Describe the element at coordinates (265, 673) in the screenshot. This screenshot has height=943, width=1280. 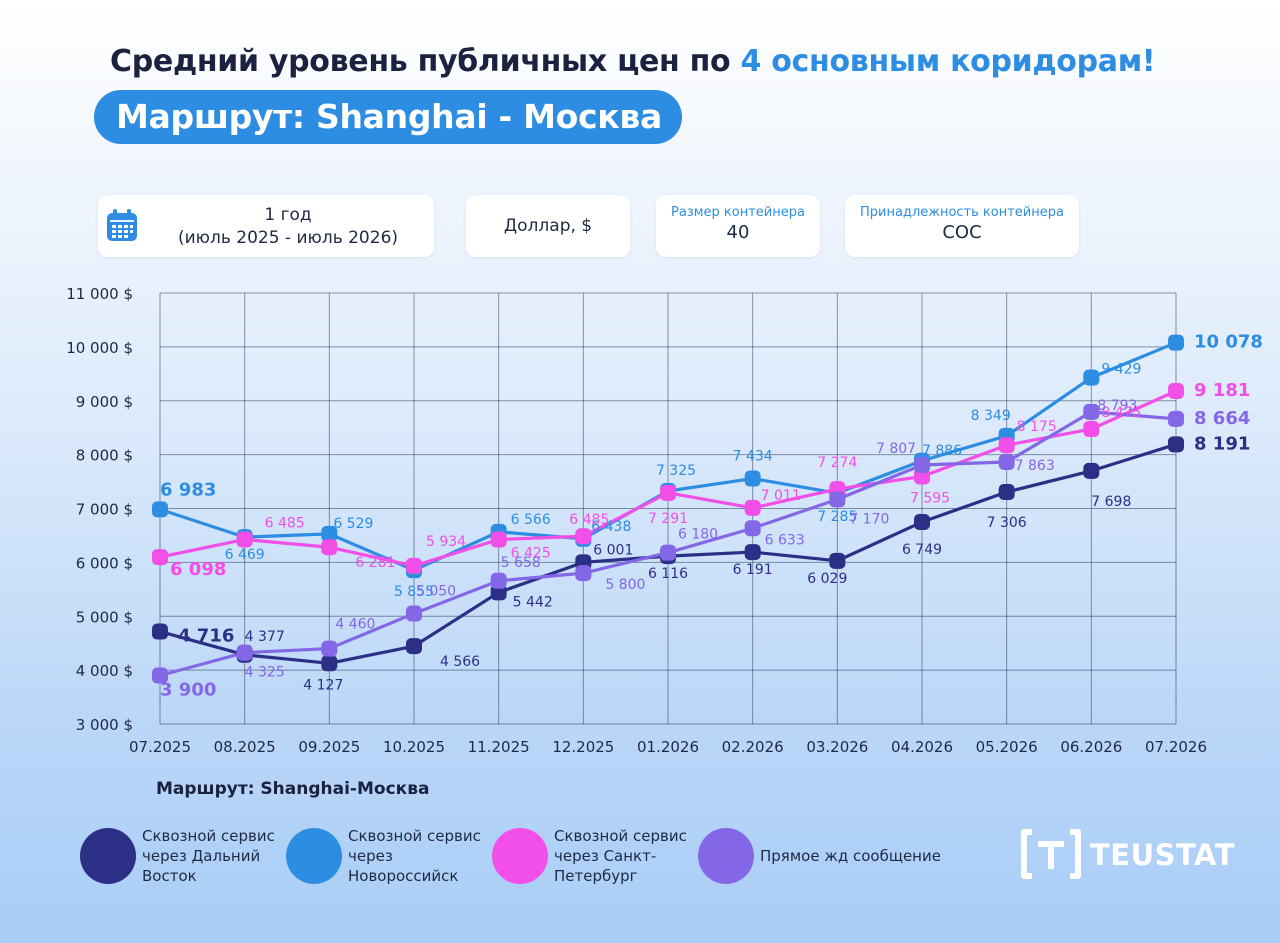
I see `data-label: 4 325` at that location.